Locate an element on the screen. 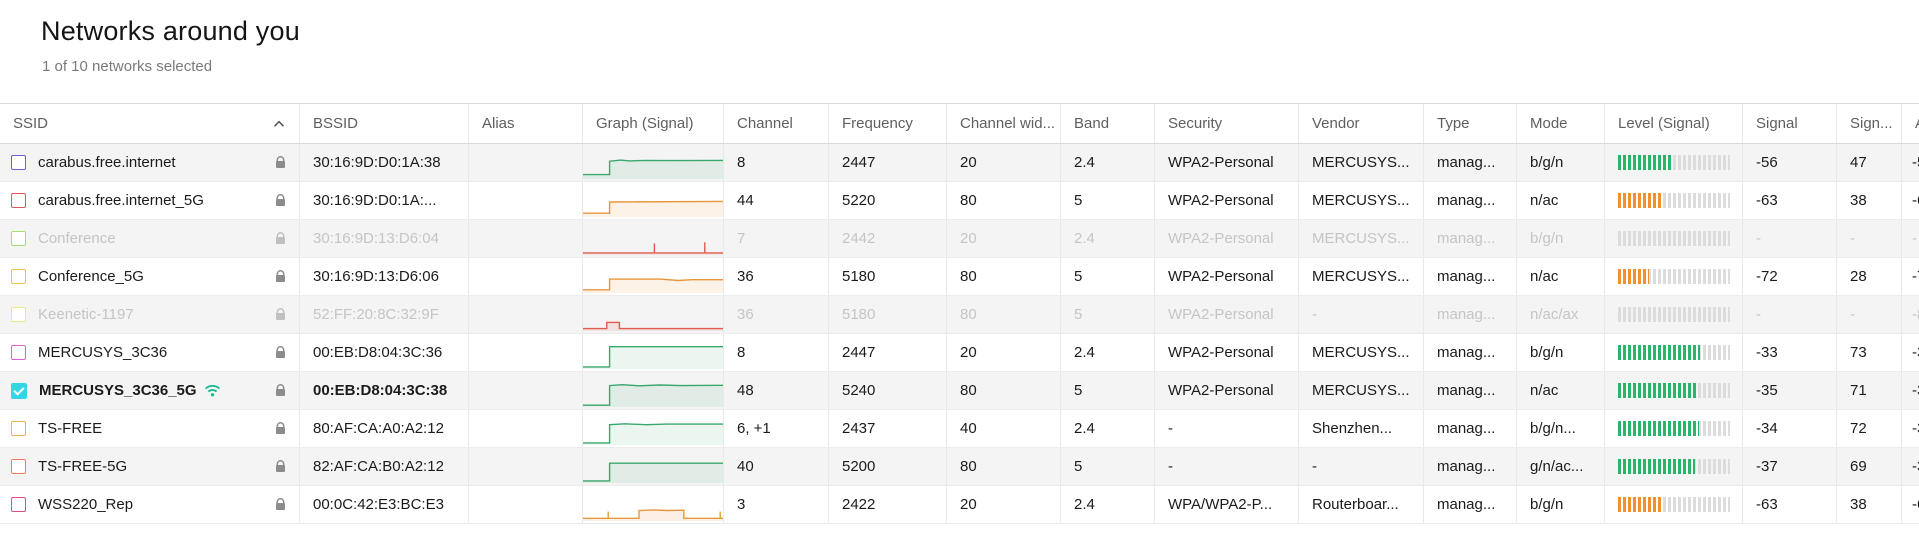 This screenshot has height=547, width=1919. signal-value: -33 is located at coordinates (1767, 352).